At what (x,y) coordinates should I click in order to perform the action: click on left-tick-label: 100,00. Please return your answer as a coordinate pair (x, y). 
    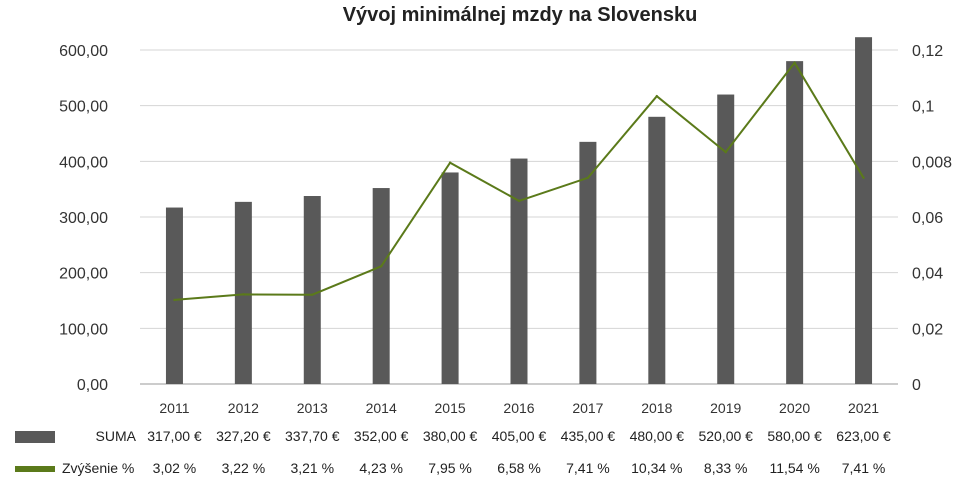
    Looking at the image, I should click on (83, 329).